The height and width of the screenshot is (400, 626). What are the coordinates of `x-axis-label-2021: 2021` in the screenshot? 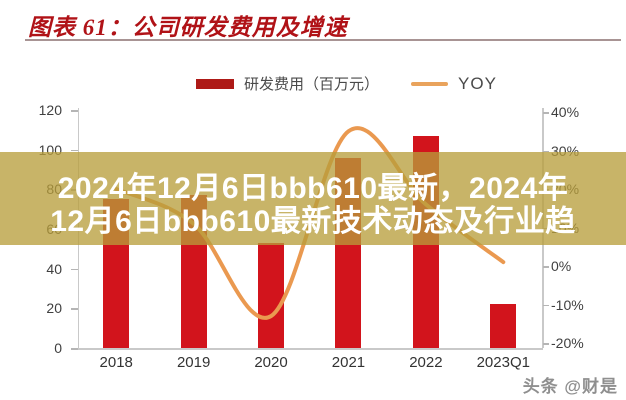 It's located at (348, 362).